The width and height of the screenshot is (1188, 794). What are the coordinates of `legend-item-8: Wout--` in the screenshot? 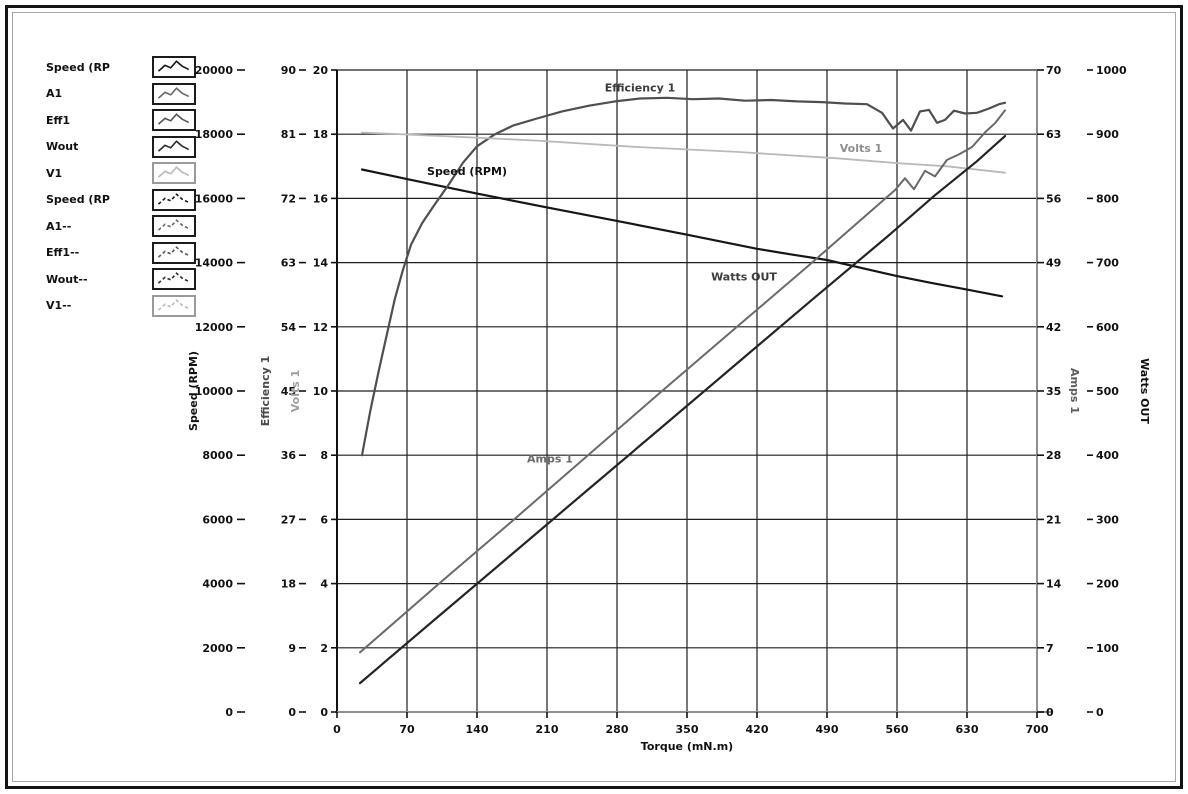 It's located at (121, 279).